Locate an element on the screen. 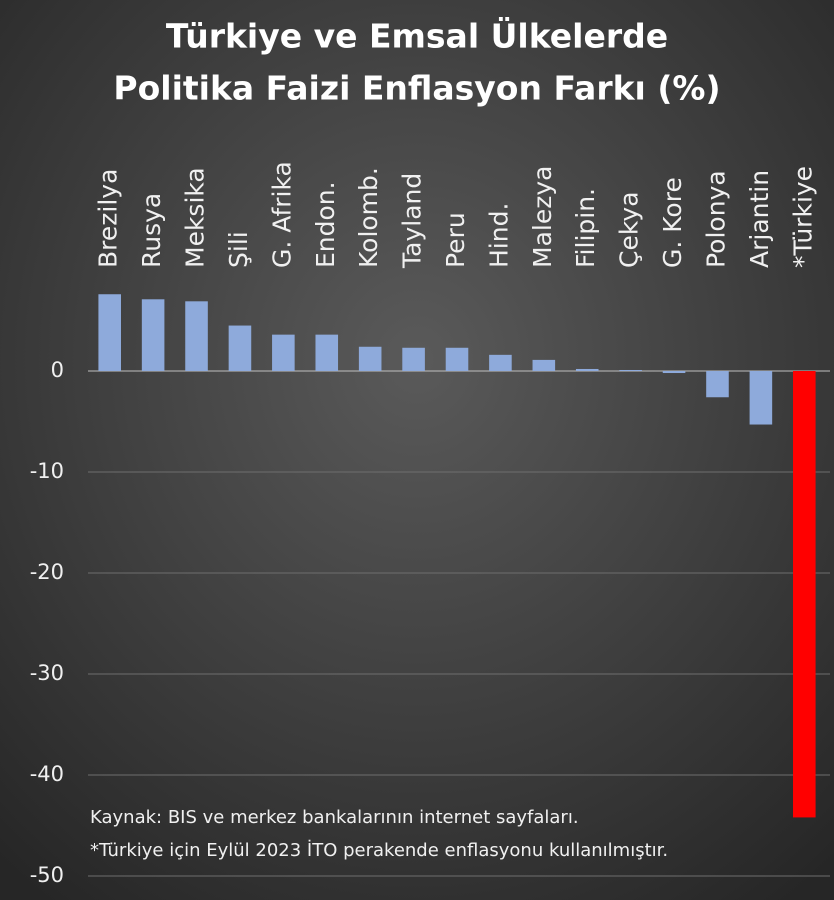 This screenshot has width=834, height=900. x-tick-label: Rusya is located at coordinates (151, 230).